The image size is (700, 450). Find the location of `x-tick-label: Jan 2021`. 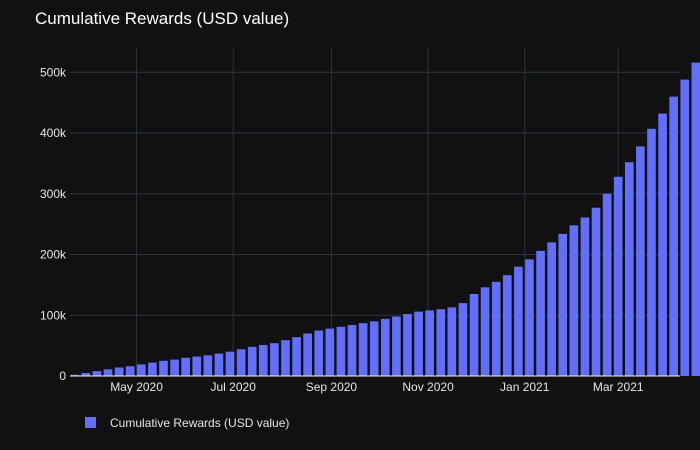

x-tick-label: Jan 2021 is located at coordinates (525, 387).